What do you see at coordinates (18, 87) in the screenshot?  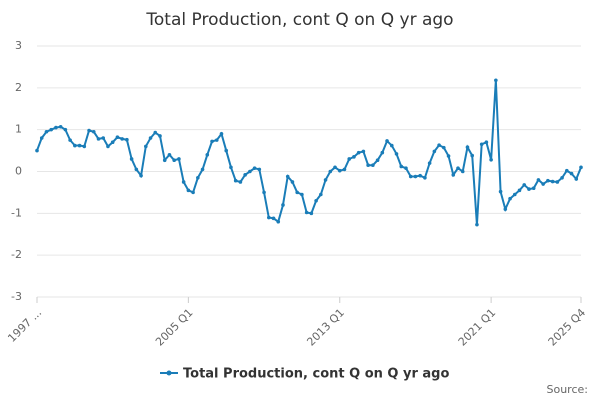 I see `y-tick-label: 2` at bounding box center [18, 87].